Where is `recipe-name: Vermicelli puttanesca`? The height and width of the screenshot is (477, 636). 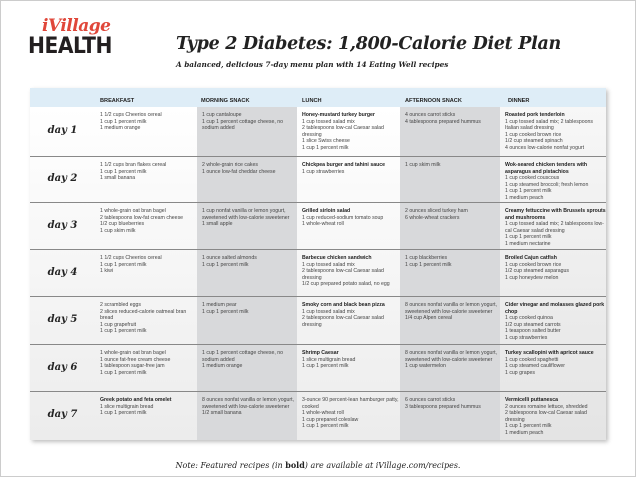 recipe-name: Vermicelli puttanesca is located at coordinates (532, 400).